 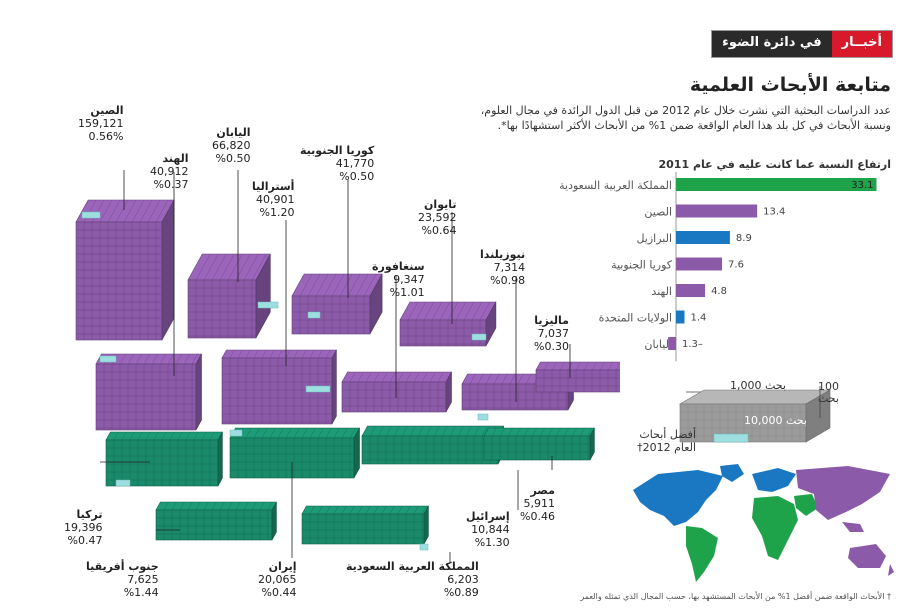 I want to click on scale-legend, so click(x=755, y=414).